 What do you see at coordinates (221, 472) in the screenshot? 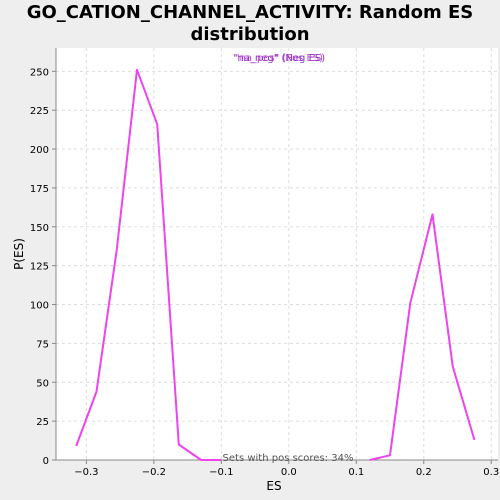
I see `x-tick-label: −0.1` at bounding box center [221, 472].